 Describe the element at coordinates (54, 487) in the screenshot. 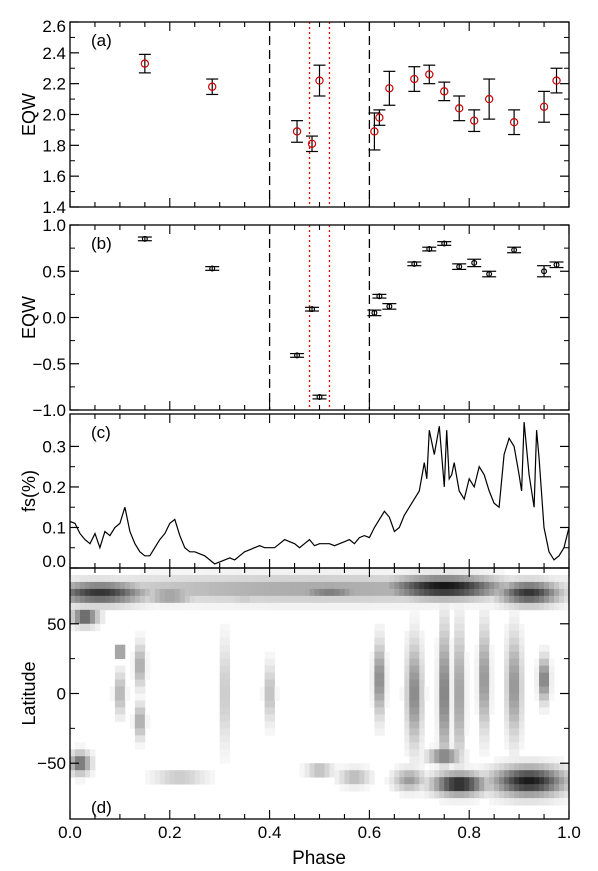

I see `y-tick-label: 0.2` at that location.